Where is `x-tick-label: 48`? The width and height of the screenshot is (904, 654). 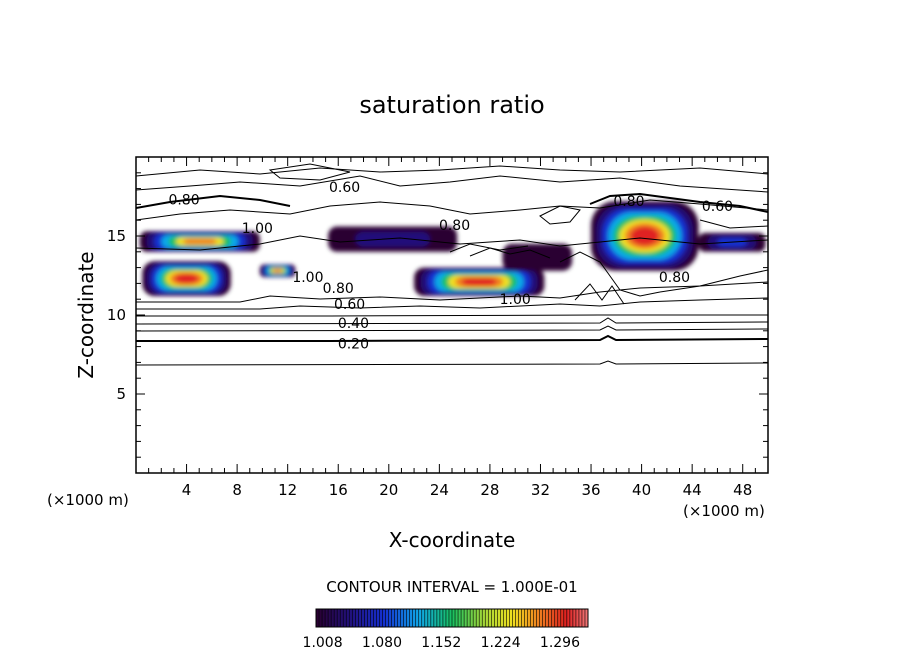
x-tick-label: 48 is located at coordinates (742, 490).